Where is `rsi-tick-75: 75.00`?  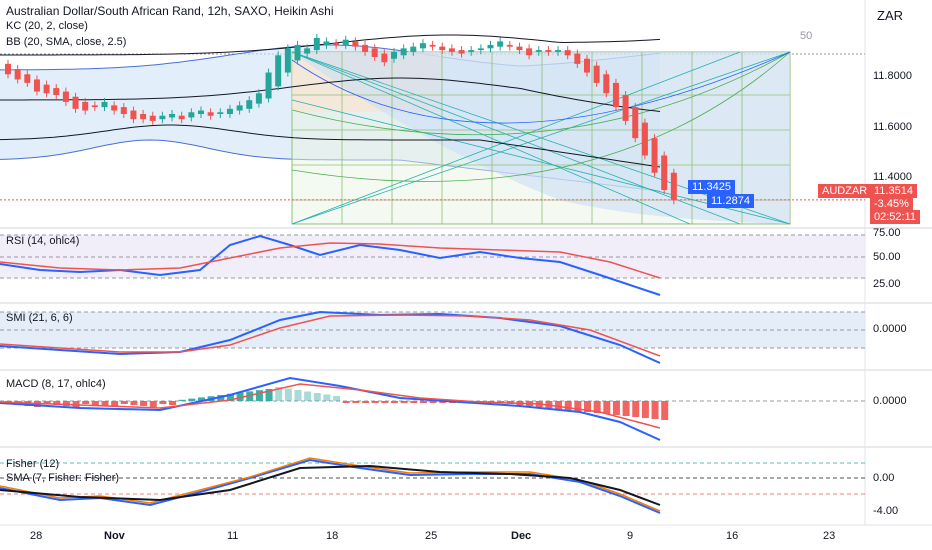 rsi-tick-75: 75.00 is located at coordinates (887, 233).